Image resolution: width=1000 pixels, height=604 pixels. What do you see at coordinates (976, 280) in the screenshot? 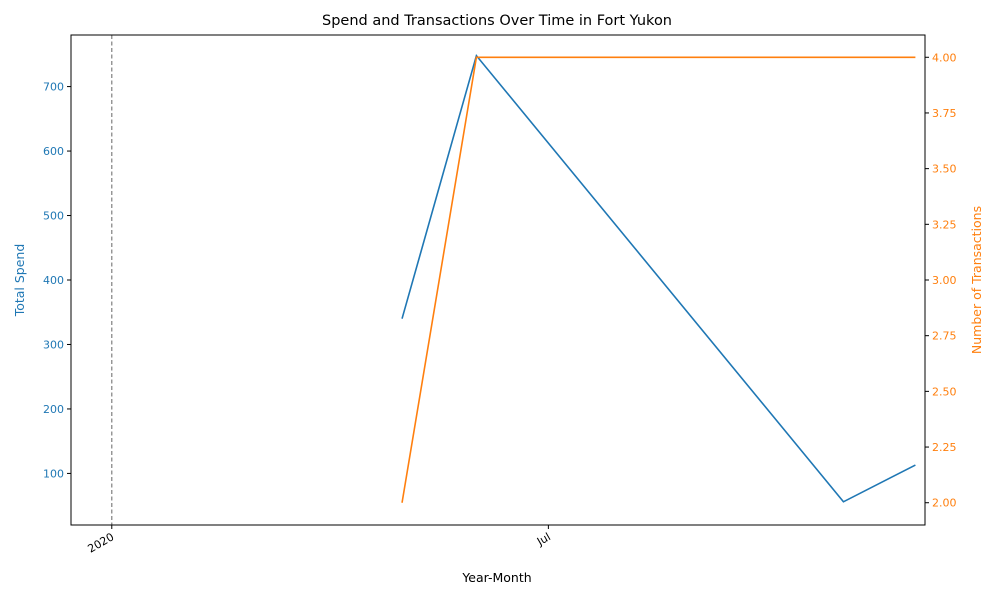
I see `right-axis-label: Number of Transactions` at bounding box center [976, 280].